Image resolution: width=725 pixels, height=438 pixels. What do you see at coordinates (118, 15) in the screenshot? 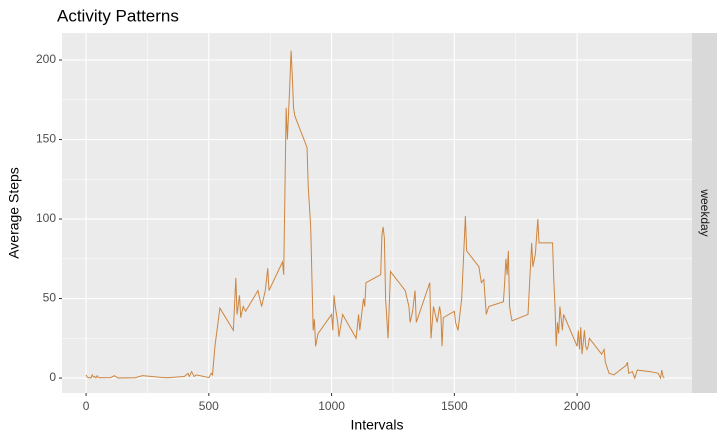
I see `chart-title: Activity Patterns` at bounding box center [118, 15].